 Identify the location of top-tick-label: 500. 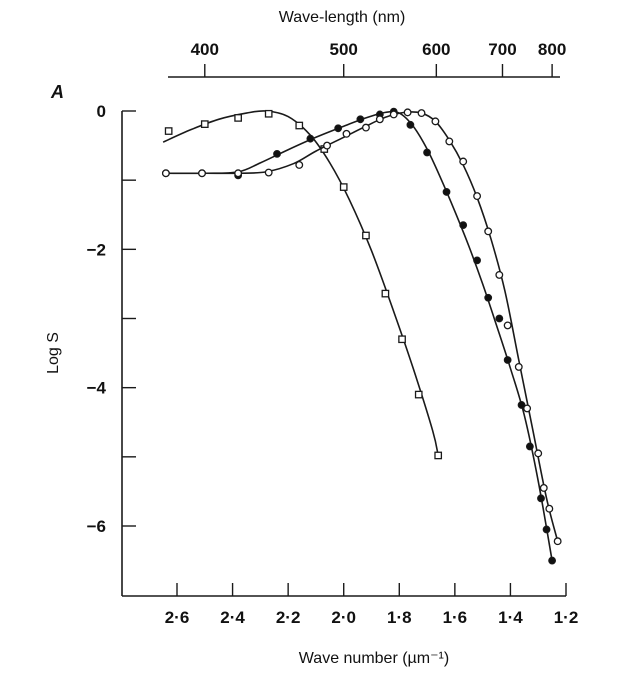
(344, 49).